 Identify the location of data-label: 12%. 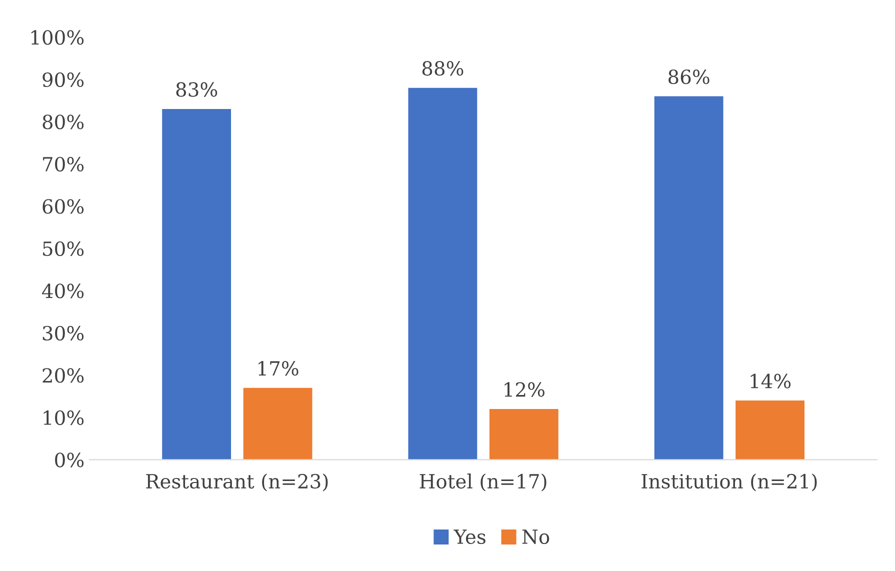
(524, 389).